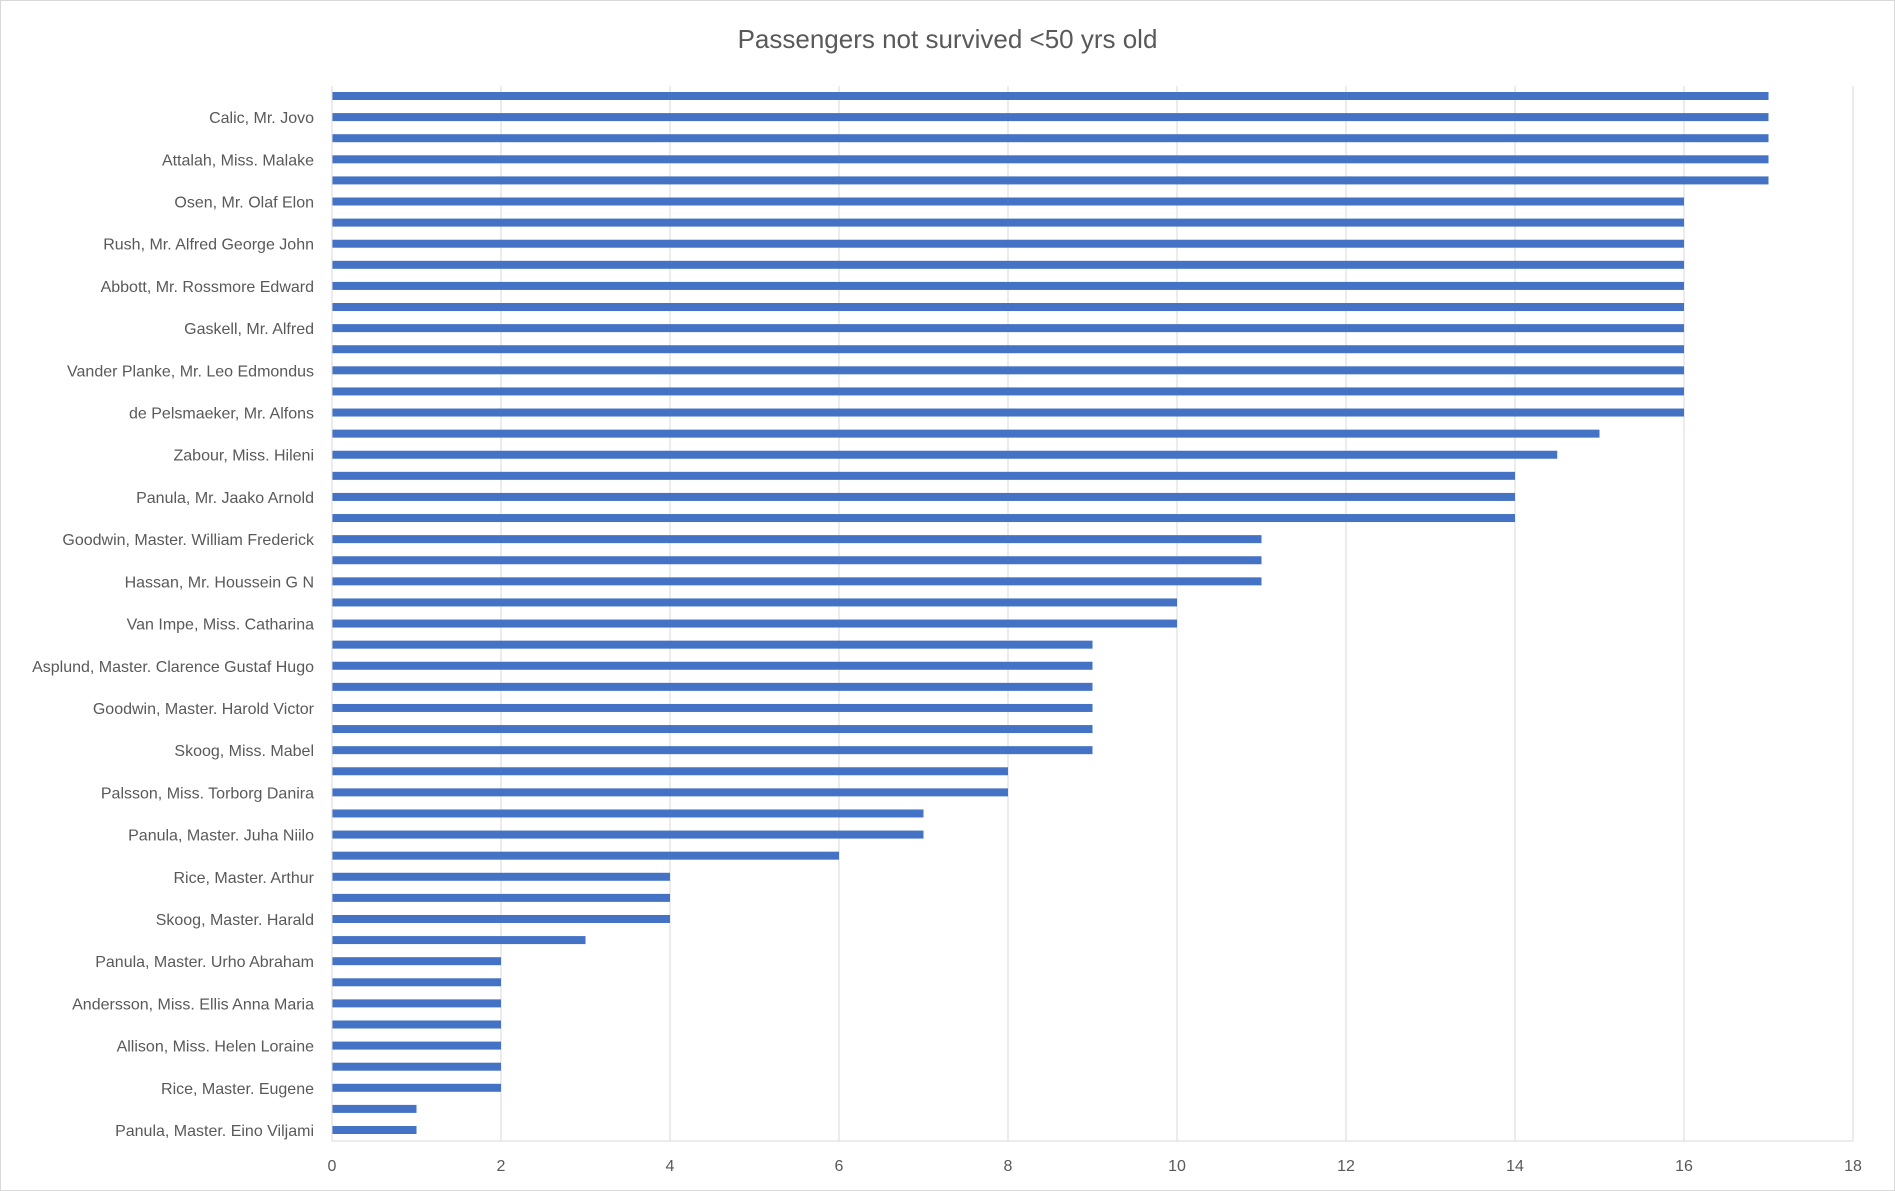  What do you see at coordinates (244, 878) in the screenshot?
I see `category-label: Rice, Master. Arthur` at bounding box center [244, 878].